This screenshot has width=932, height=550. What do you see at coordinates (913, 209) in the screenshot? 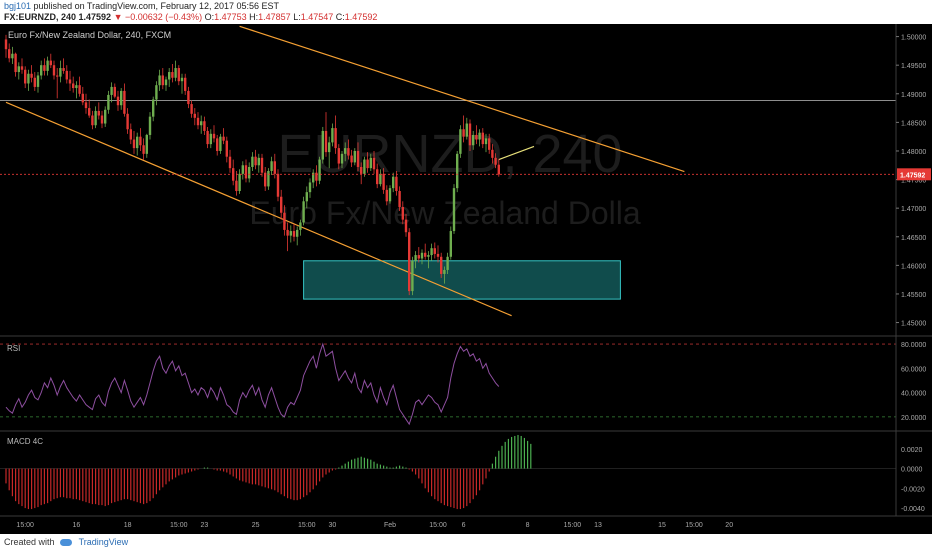
I see `y-tick-label: 1.47000` at bounding box center [913, 209].